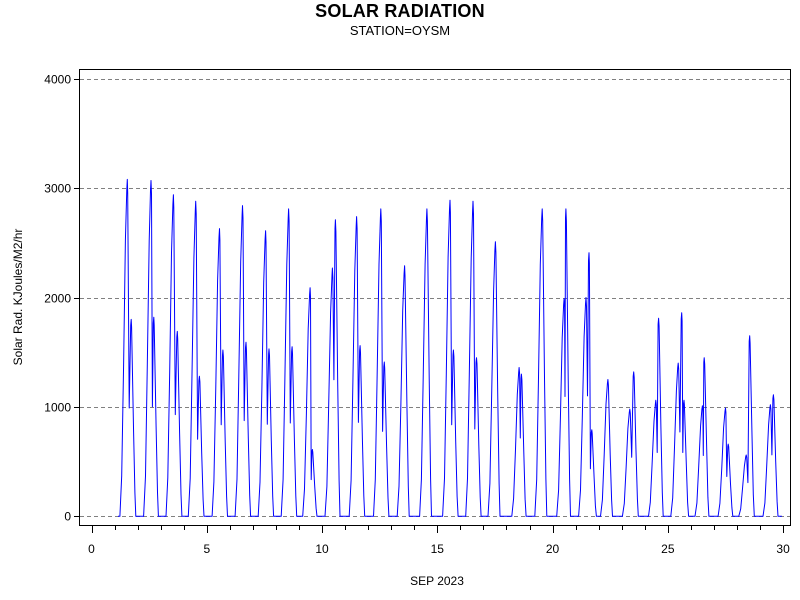 This screenshot has width=800, height=600. Describe the element at coordinates (553, 549) in the screenshot. I see `x-tick-label: 20` at that location.